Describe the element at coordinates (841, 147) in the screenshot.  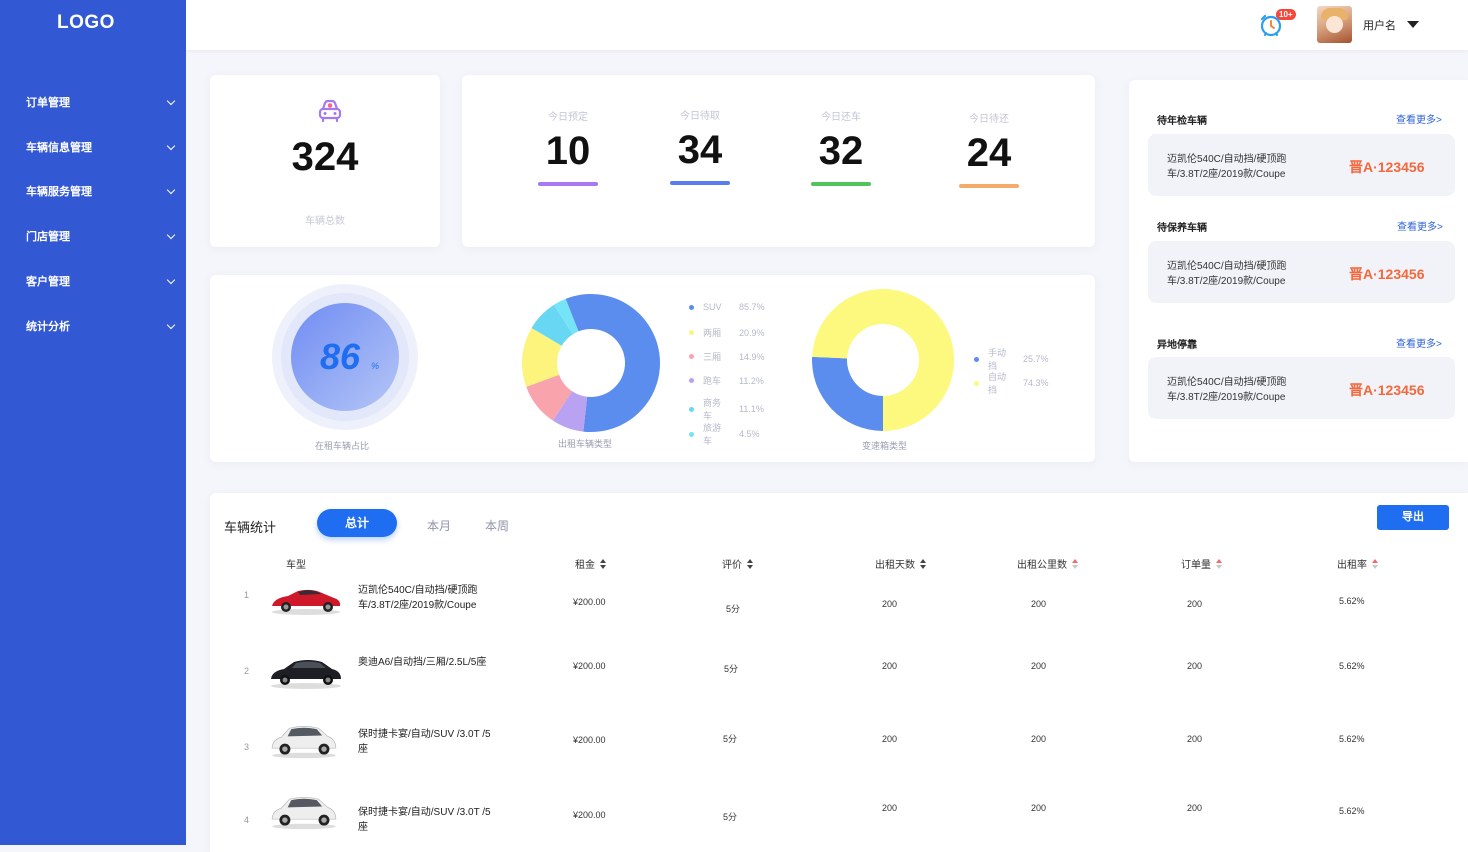
I see `stat-today-returned: 今日还车 32` at that location.